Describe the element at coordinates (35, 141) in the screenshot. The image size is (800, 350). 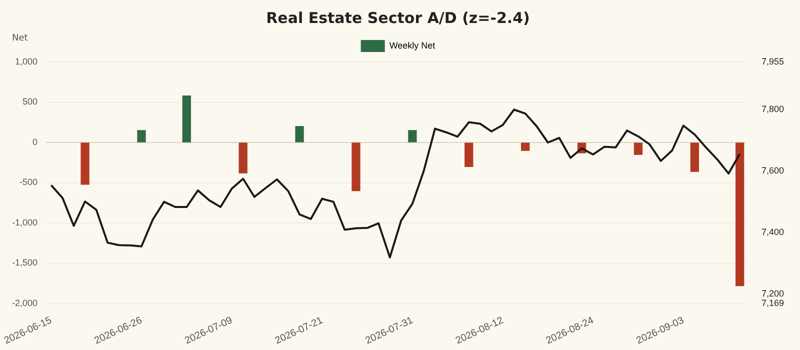
I see `y-tick-label: 0` at that location.